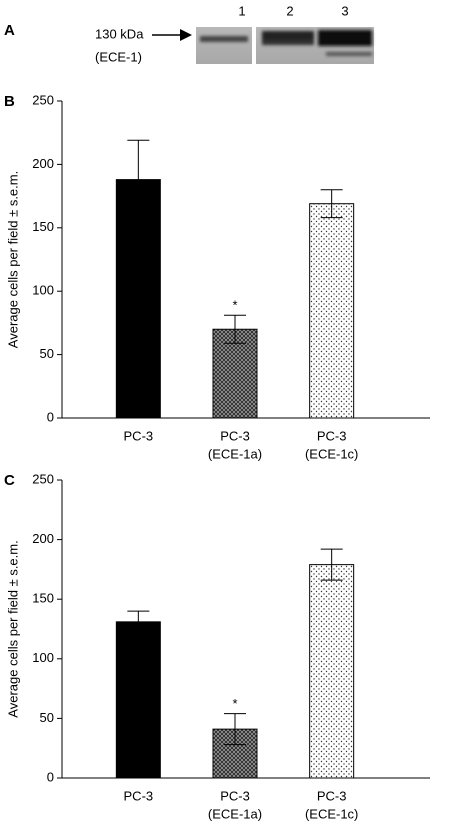 The width and height of the screenshot is (470, 826). Describe the element at coordinates (119, 33) in the screenshot. I see `marker-label: 130 kDa` at that location.